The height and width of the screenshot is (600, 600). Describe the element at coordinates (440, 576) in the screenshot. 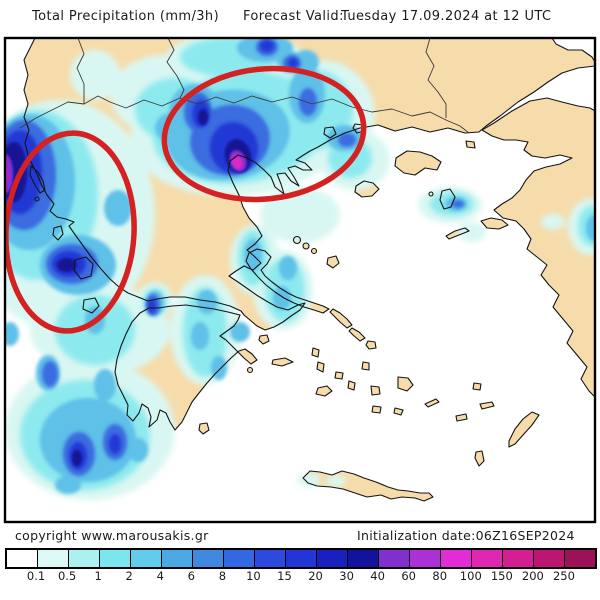

I see `legend-label-80: 80` at that location.